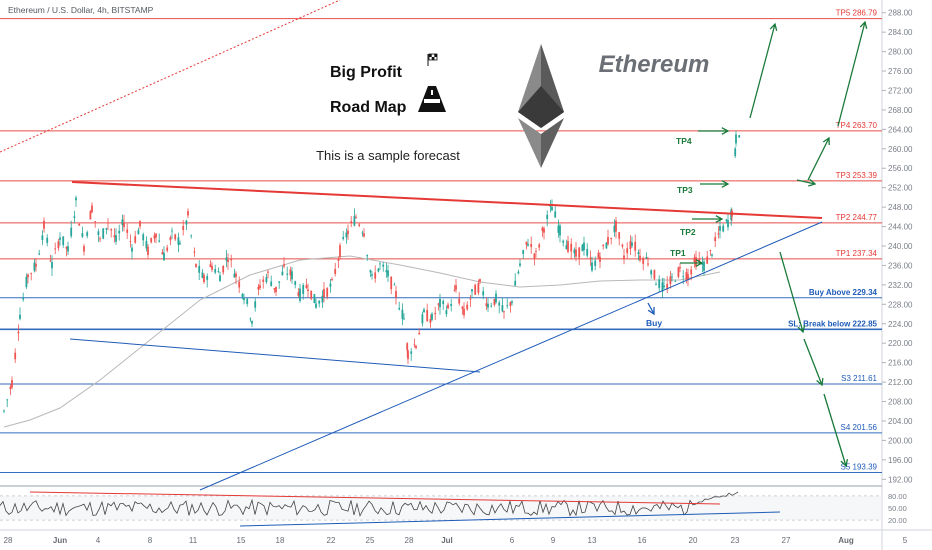 This screenshot has height=550, width=932. I want to click on y-tick-label: 240.00, so click(900, 246).